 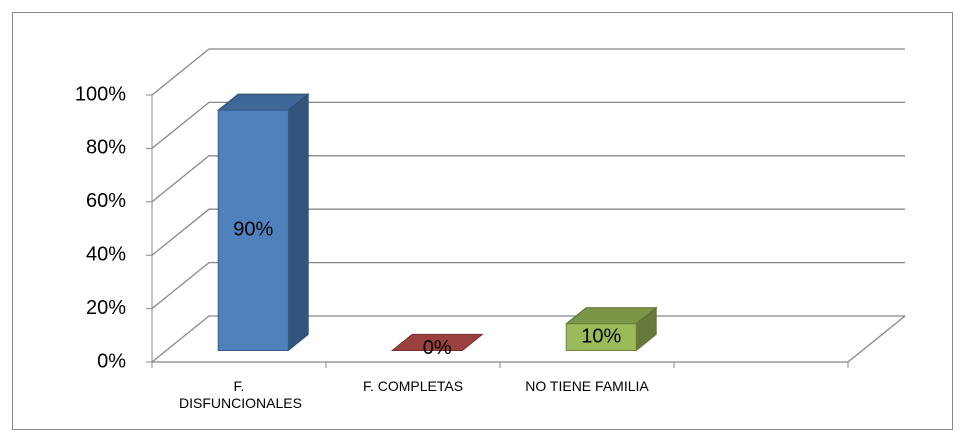 I want to click on value-label: 90%, so click(x=253, y=230).